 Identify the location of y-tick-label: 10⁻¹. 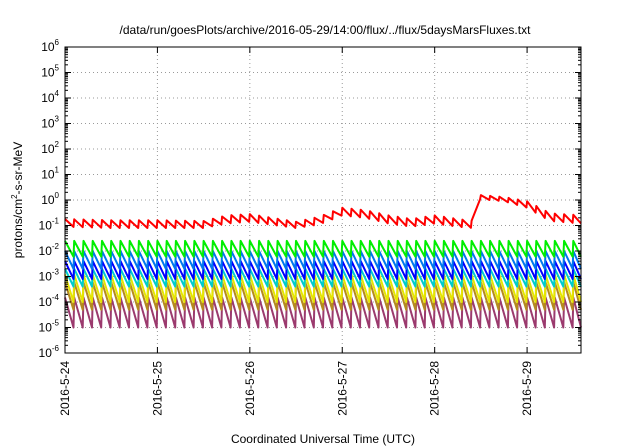
(49, 225).